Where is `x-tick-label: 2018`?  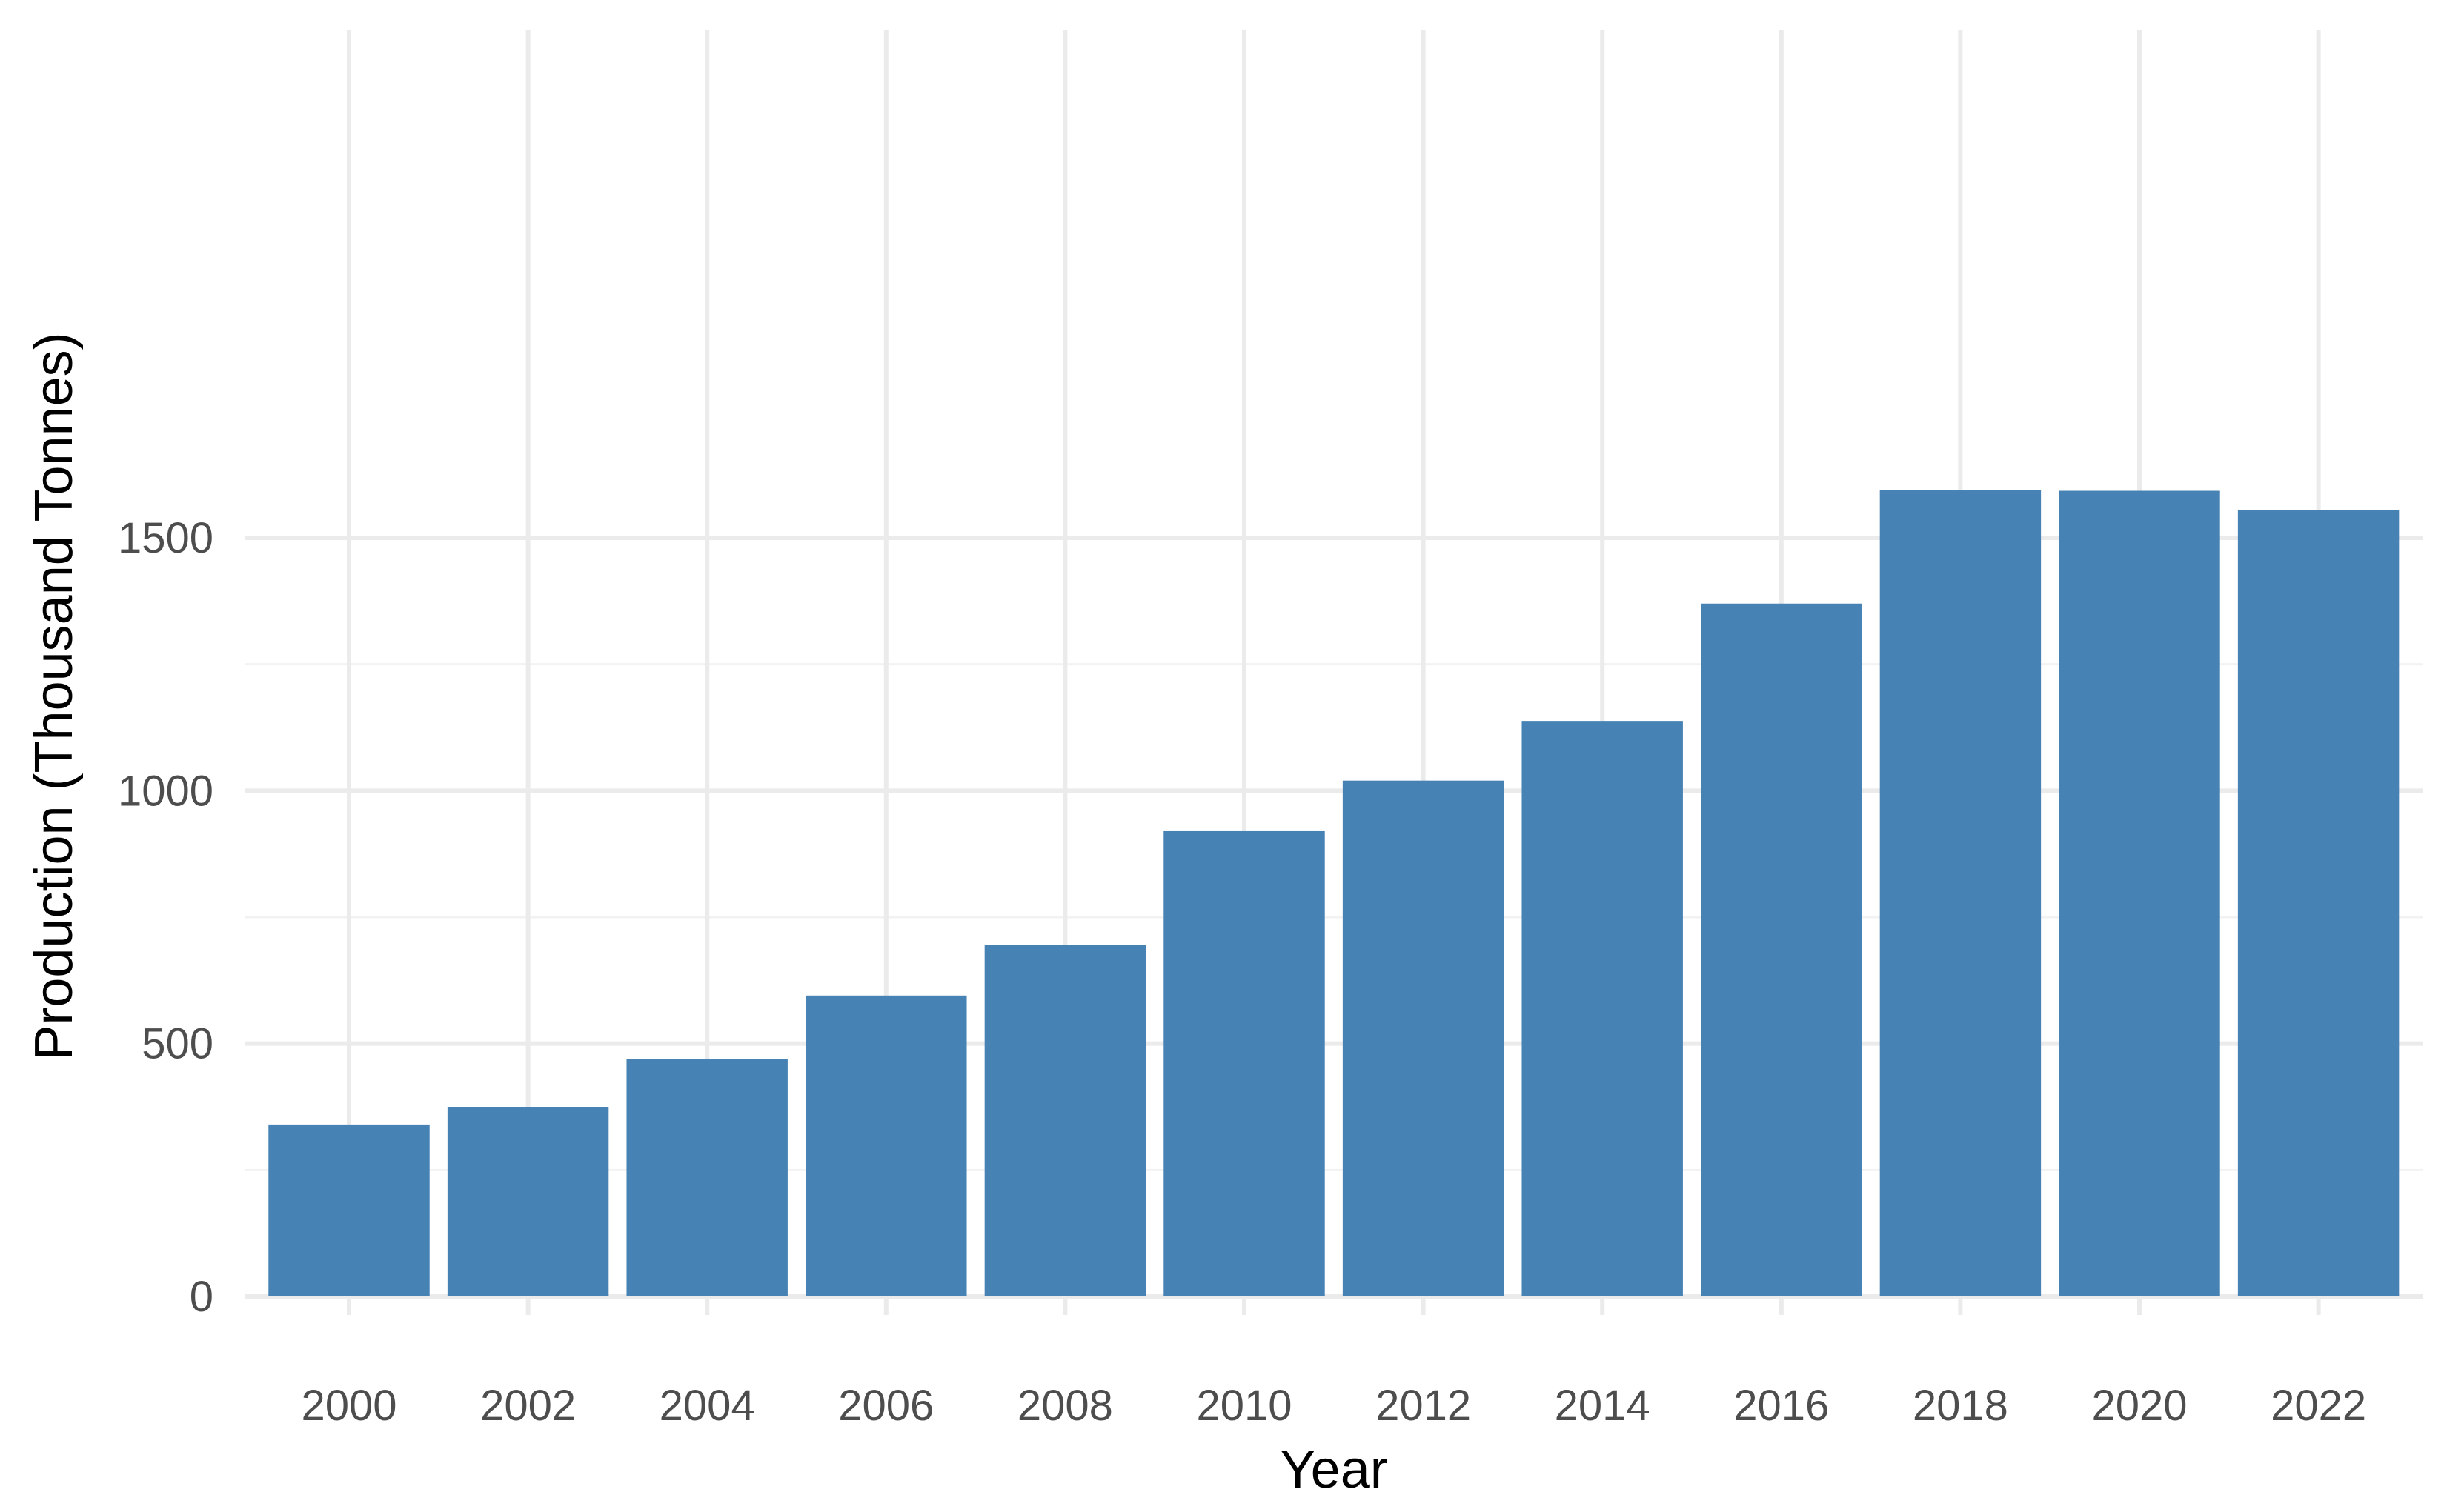 x-tick-label: 2018 is located at coordinates (1960, 1406).